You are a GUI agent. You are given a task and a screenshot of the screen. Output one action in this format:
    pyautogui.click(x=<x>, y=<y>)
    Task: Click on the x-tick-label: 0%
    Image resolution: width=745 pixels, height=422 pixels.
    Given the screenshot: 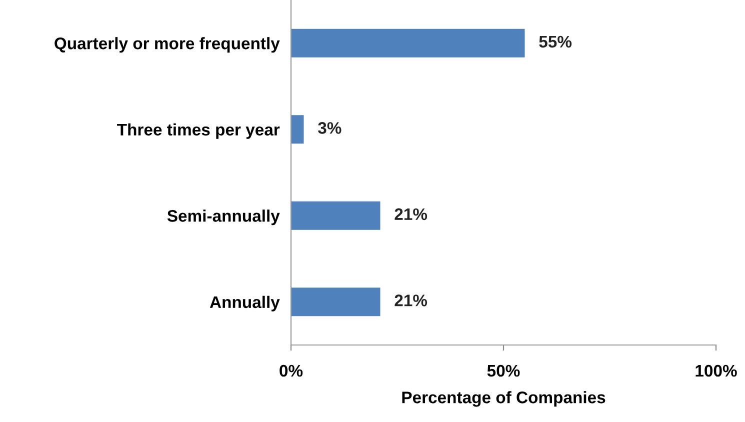 What is the action you would take?
    pyautogui.click(x=291, y=370)
    